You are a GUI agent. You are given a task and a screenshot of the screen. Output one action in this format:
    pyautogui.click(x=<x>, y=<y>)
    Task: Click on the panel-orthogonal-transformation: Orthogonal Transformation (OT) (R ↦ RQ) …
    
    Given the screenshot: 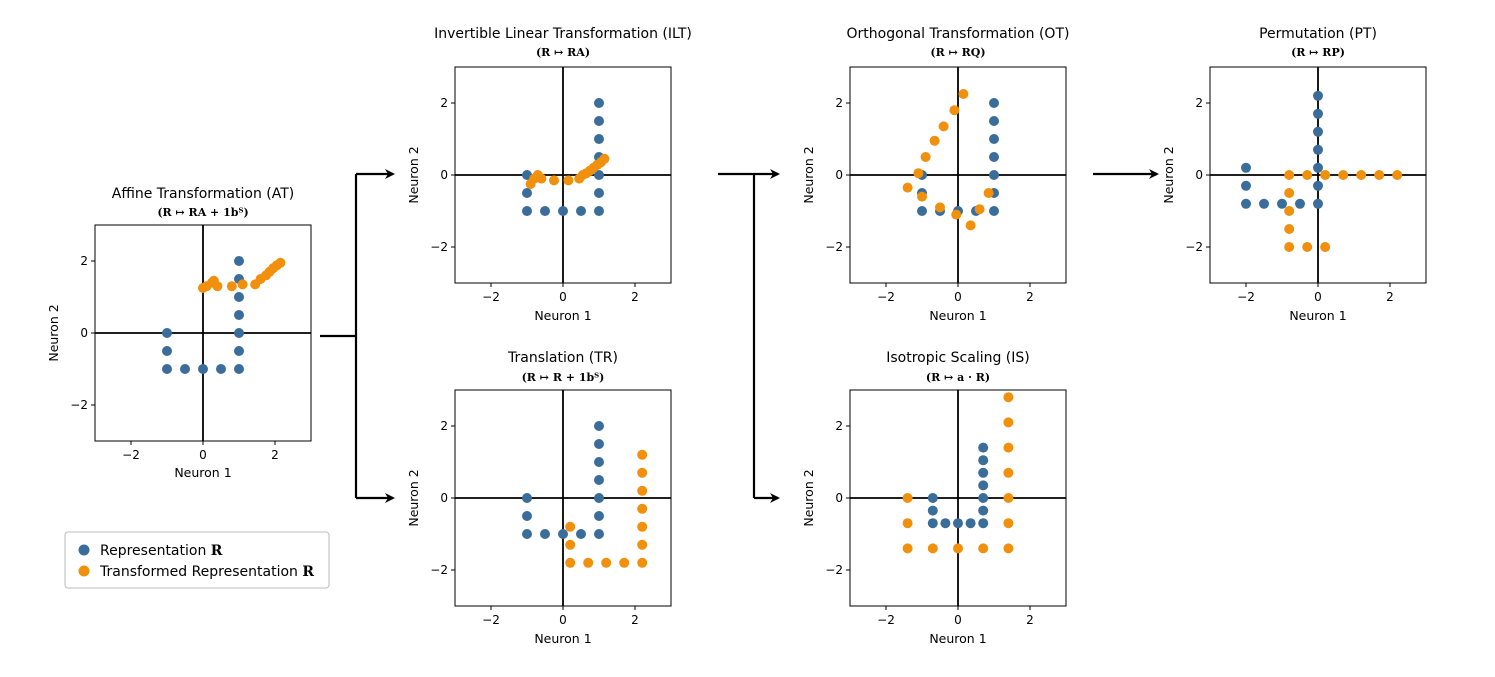 What is the action you would take?
    pyautogui.click(x=935, y=174)
    